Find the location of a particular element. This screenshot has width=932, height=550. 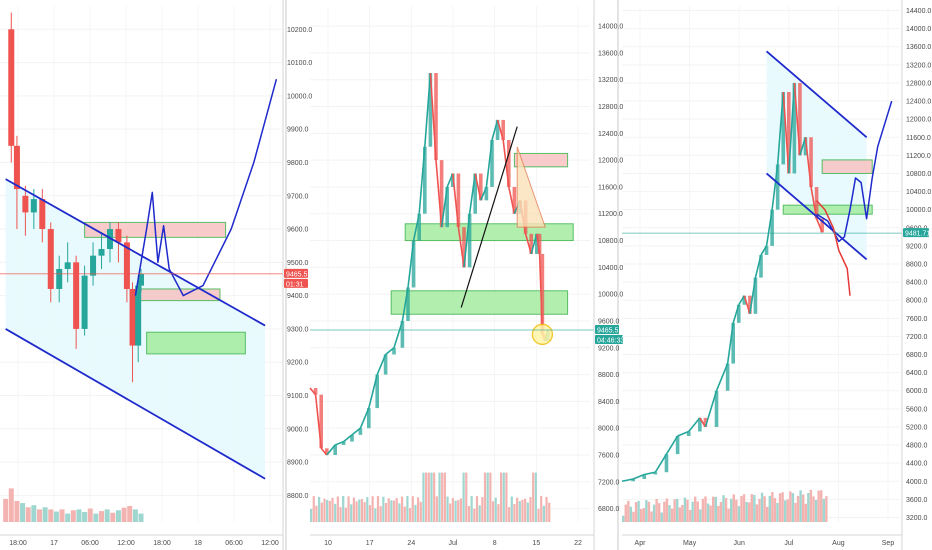

trendline is located at coordinates (489, 217).